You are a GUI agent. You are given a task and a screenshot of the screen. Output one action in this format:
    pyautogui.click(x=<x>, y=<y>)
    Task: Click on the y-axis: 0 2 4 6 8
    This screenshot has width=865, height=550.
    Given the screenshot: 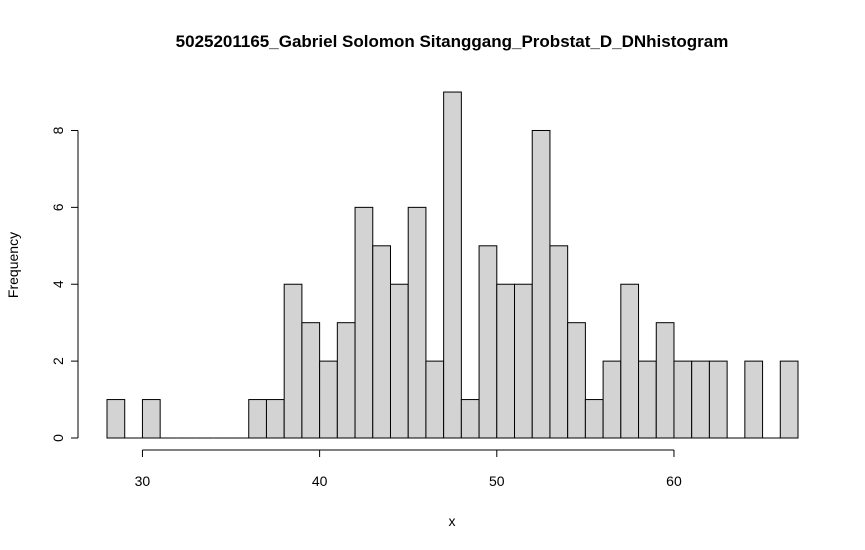 What is the action you would take?
    pyautogui.click(x=64, y=284)
    